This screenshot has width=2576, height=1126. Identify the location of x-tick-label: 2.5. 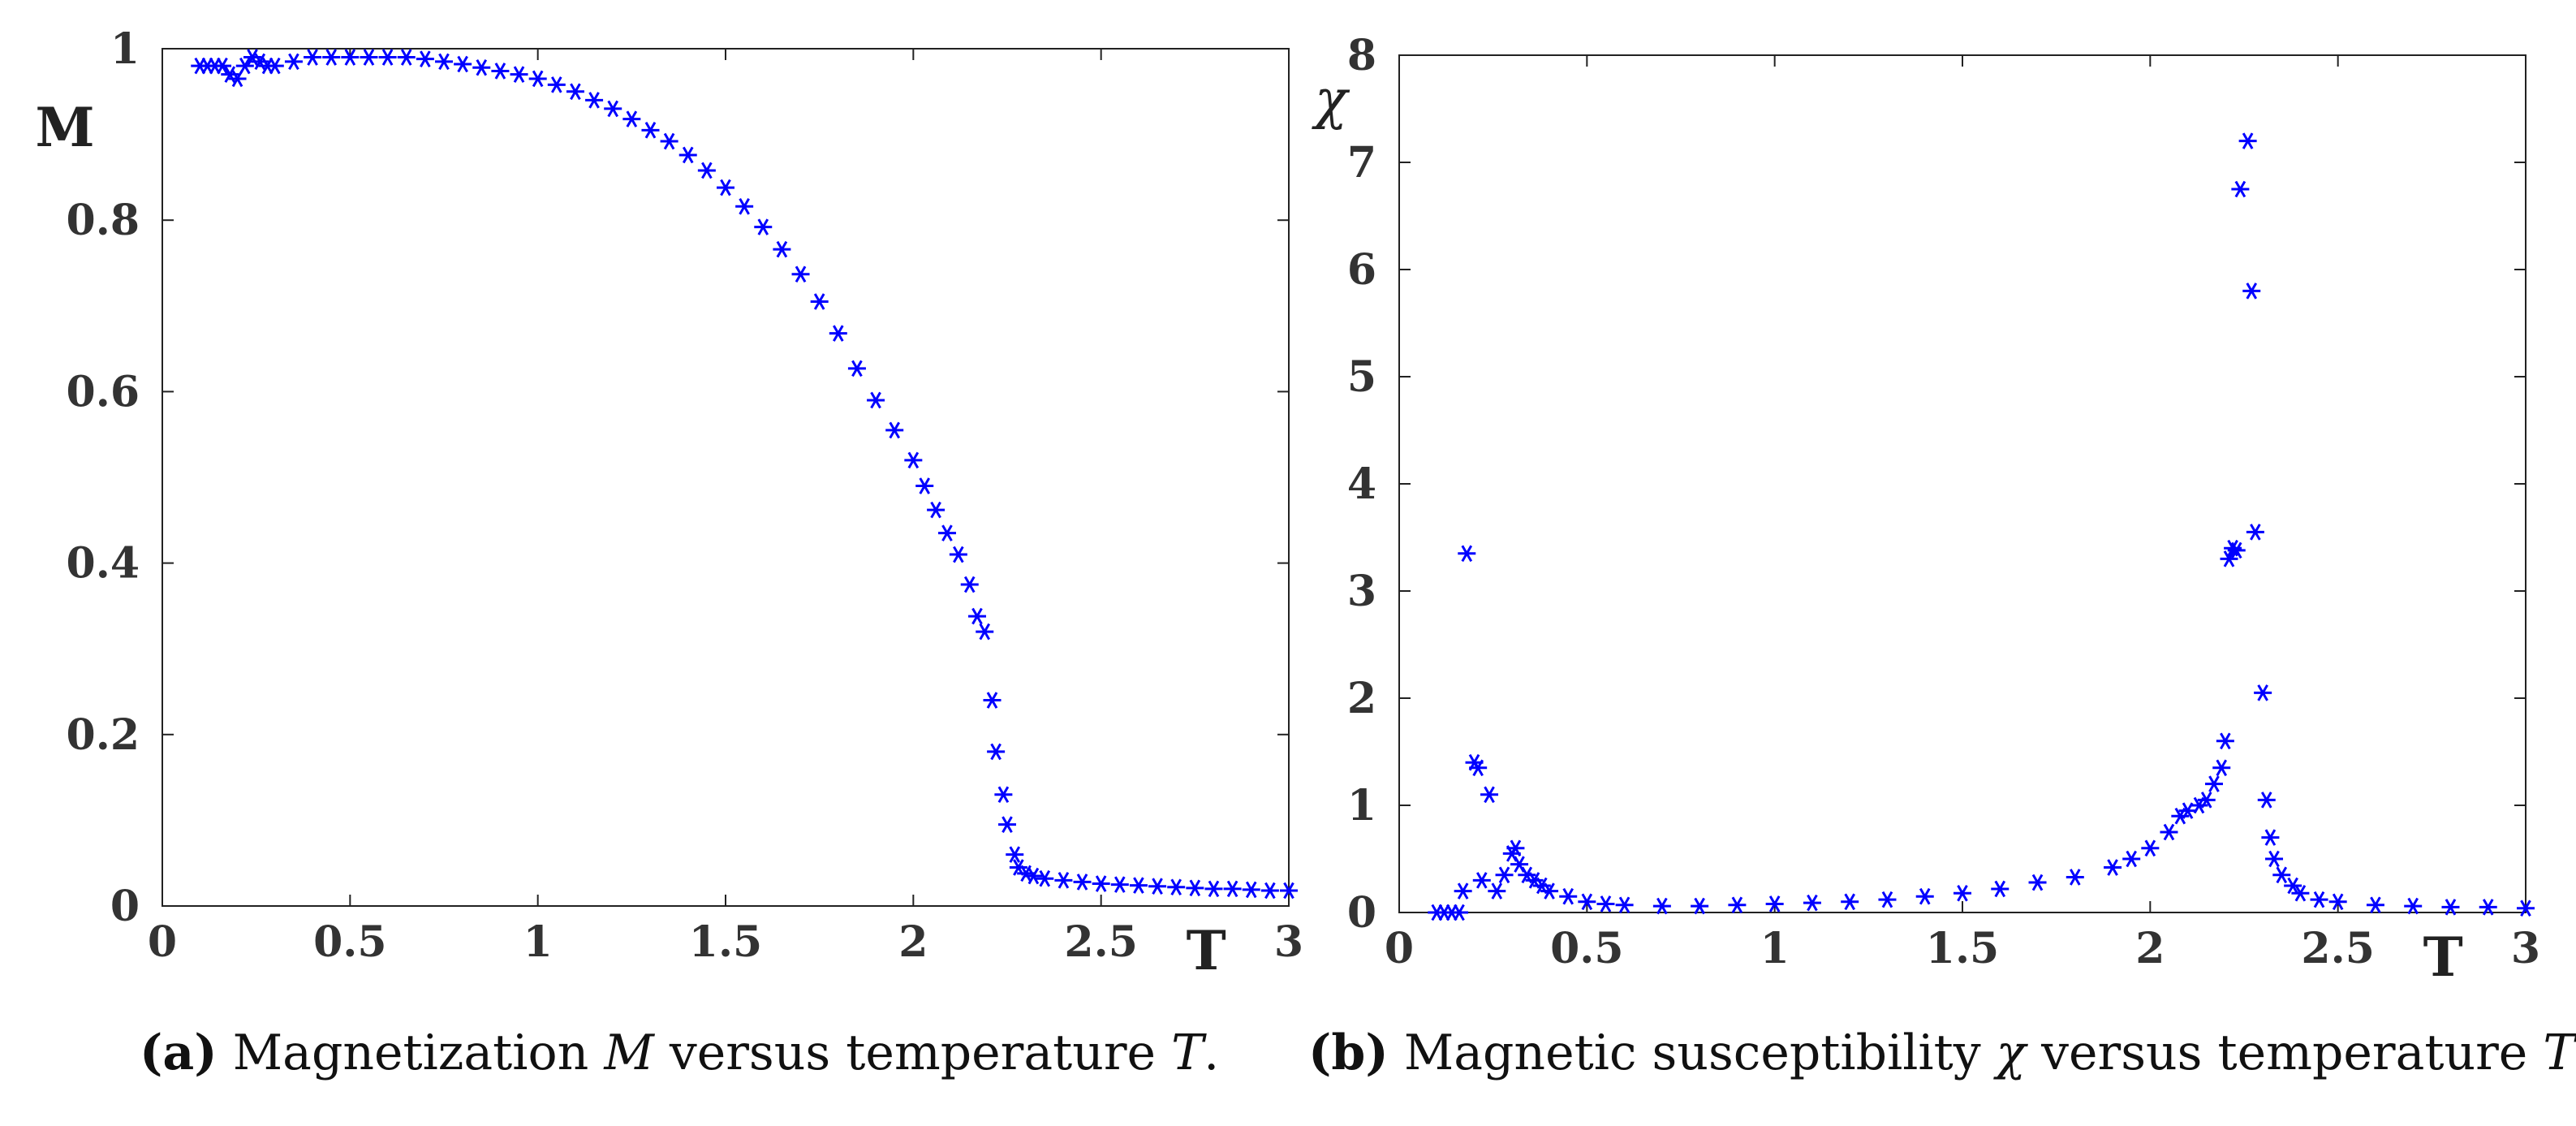
(2338, 949).